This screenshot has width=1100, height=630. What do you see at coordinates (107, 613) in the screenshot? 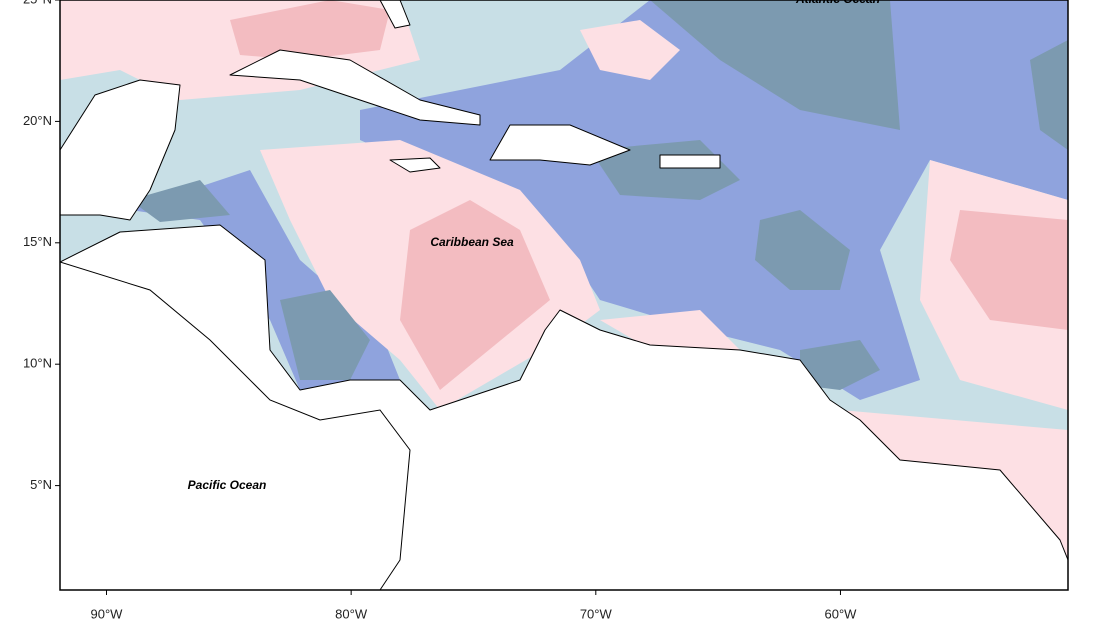
I see `x-tick-label: 90°W` at bounding box center [107, 613].